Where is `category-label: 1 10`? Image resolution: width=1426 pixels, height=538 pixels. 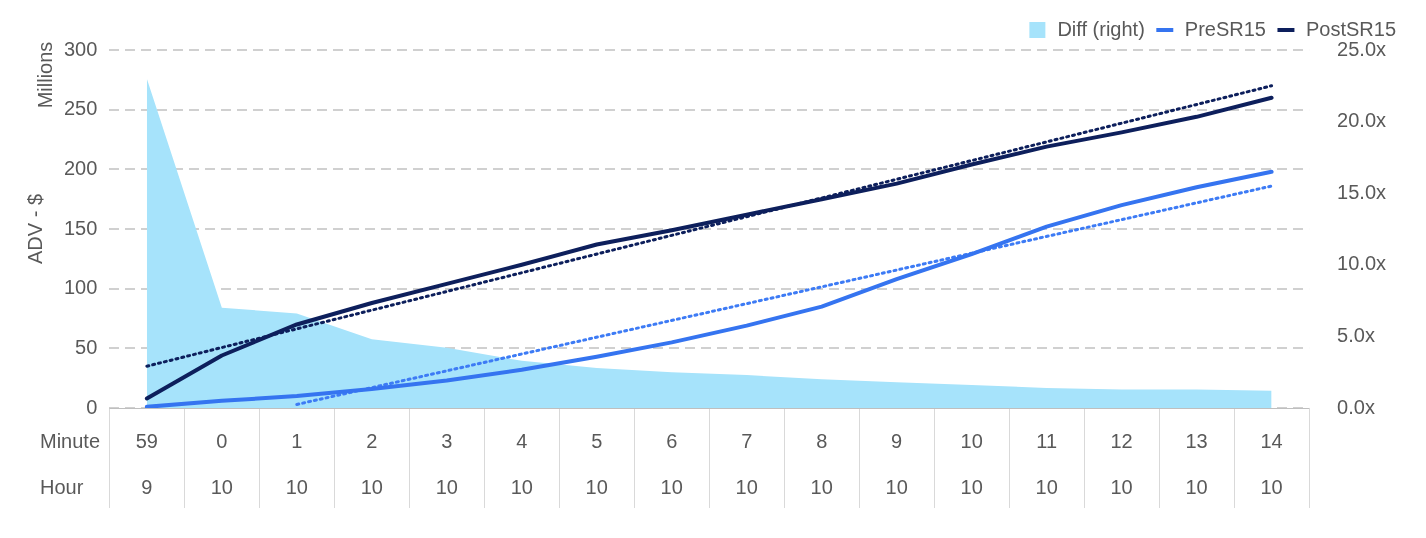
category-label: 1 10 is located at coordinates (296, 463).